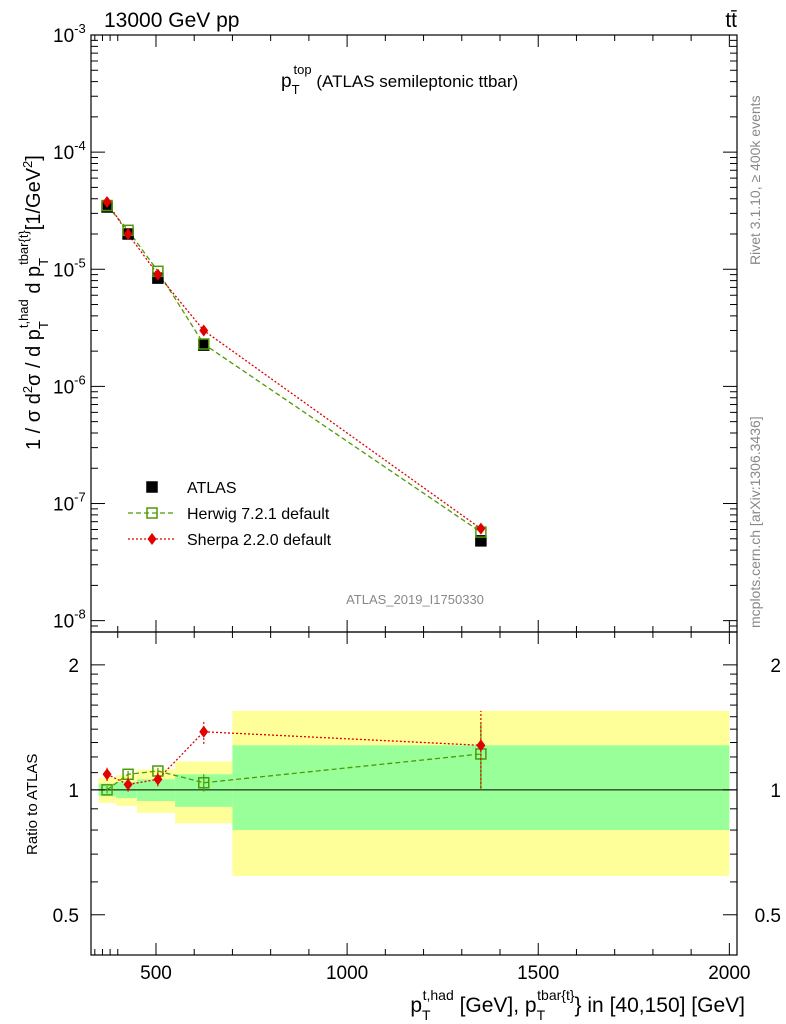 The image size is (786, 1024). What do you see at coordinates (152, 513) in the screenshot?
I see `legend-herwig-marker` at bounding box center [152, 513].